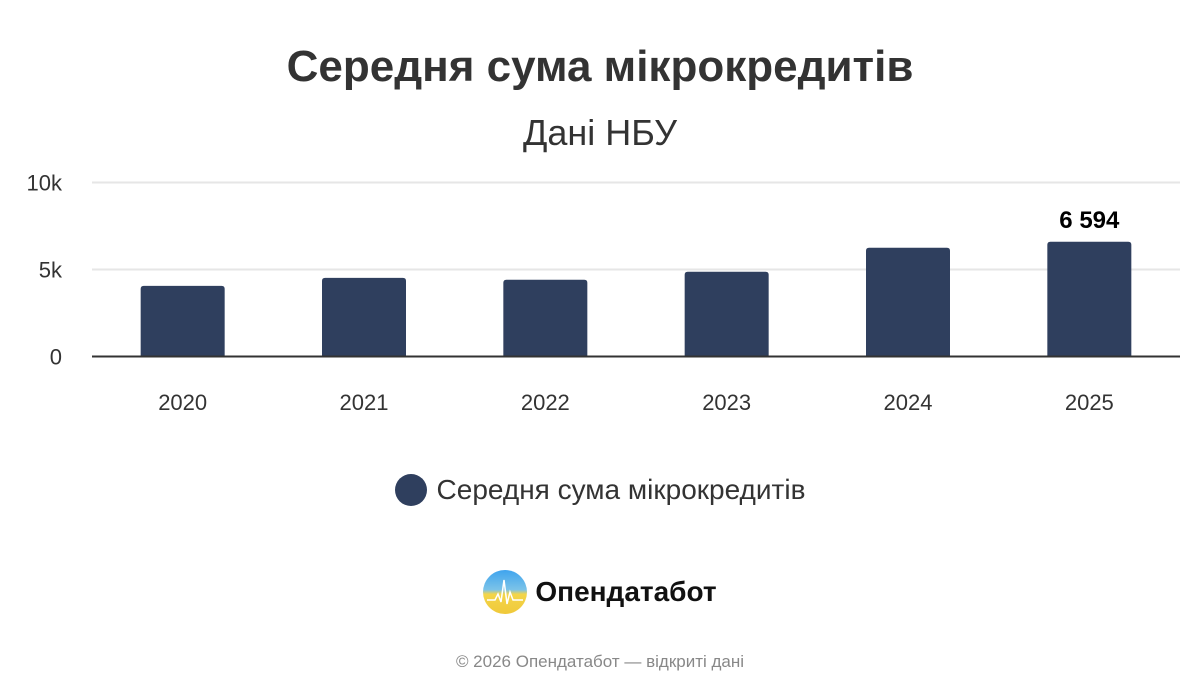 The width and height of the screenshot is (1200, 700). I want to click on legend: Середня сума мікрокредитів, so click(600, 490).